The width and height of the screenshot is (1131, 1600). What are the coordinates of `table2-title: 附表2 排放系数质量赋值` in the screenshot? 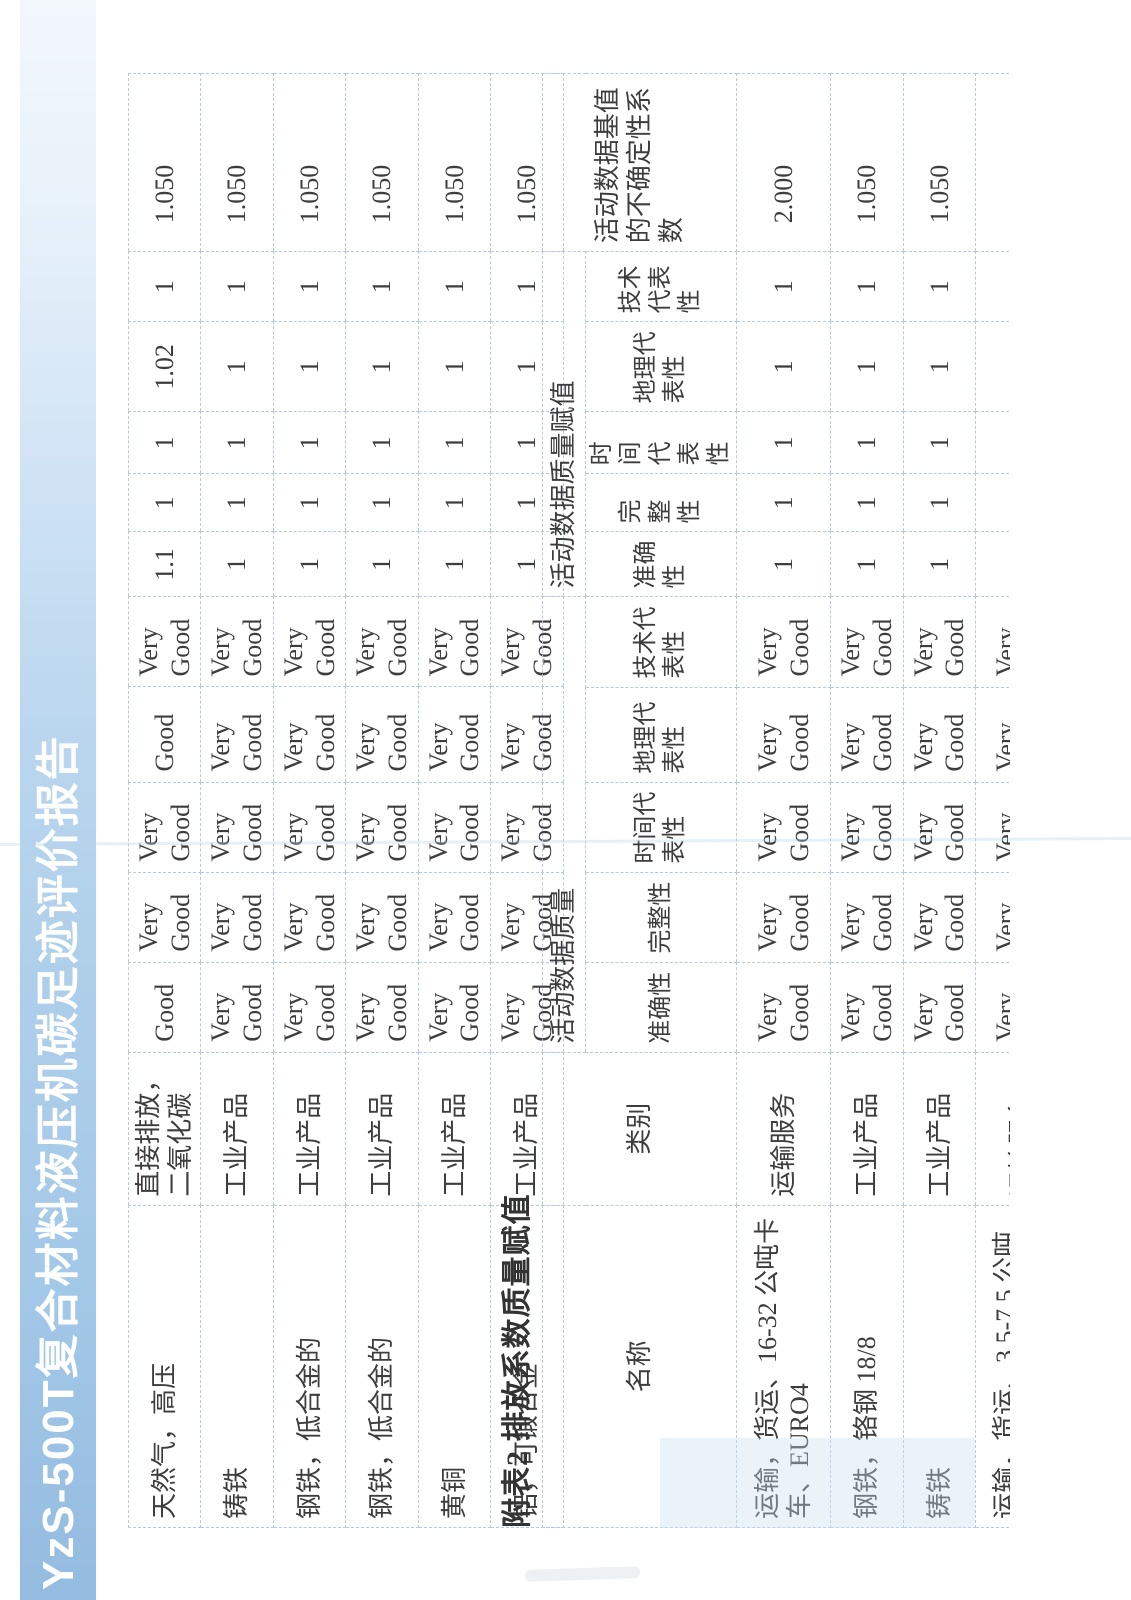 It's located at (517, 1361).